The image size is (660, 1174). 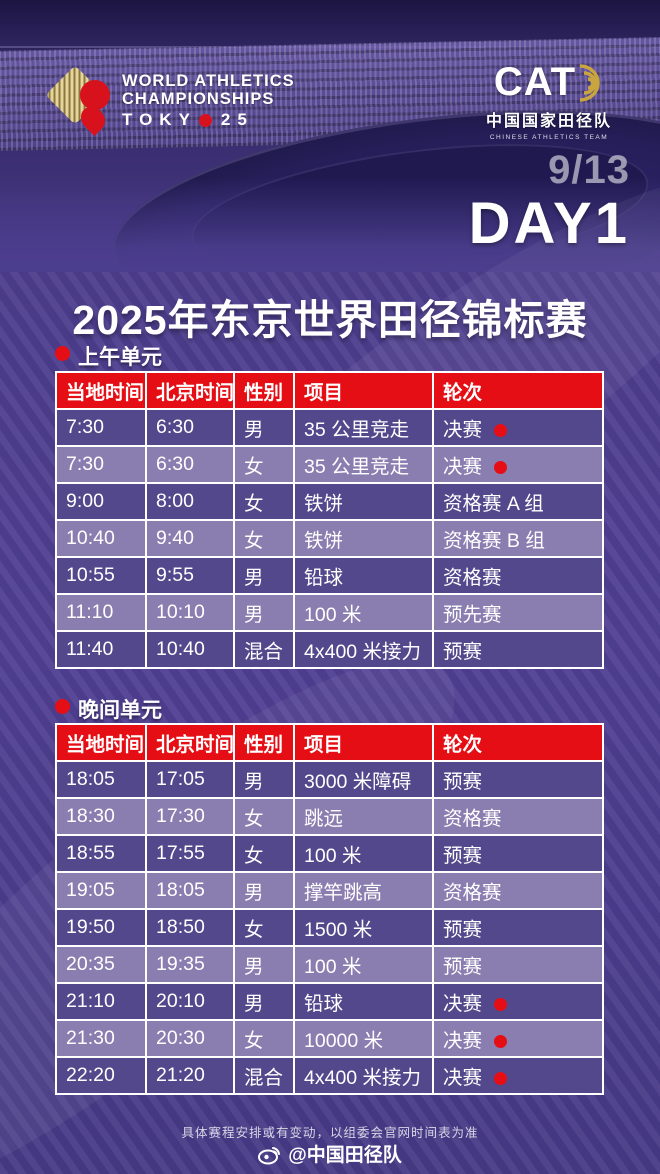 I want to click on disclaimer-note: 具体赛程安排或有变动，以组委会官网时间表为准, so click(x=330, y=1133).